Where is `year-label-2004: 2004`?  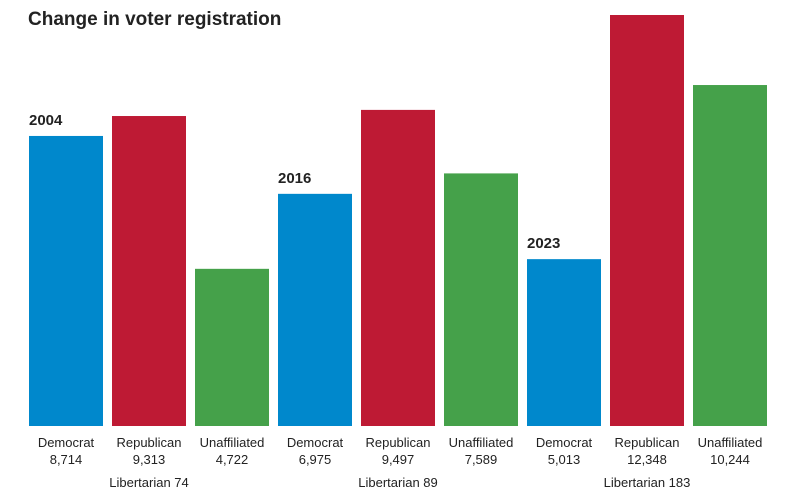
year-label-2004: 2004 is located at coordinates (46, 120).